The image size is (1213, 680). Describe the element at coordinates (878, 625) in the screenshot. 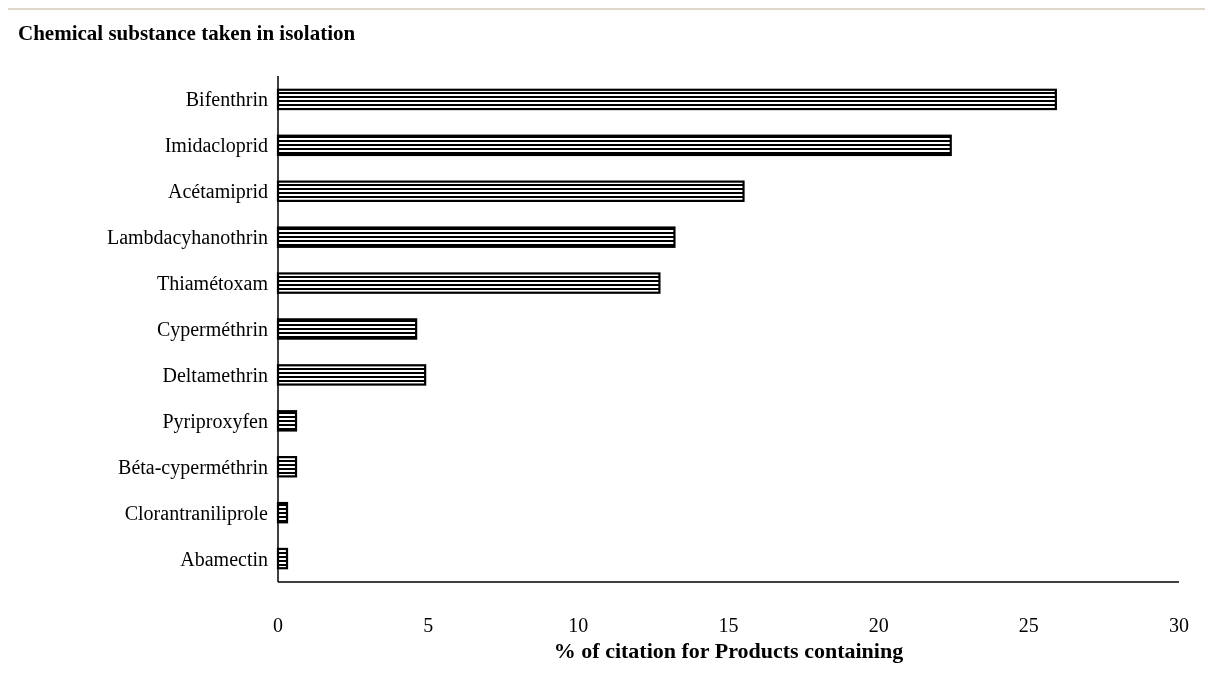

I see `x-tick-label: 20` at that location.